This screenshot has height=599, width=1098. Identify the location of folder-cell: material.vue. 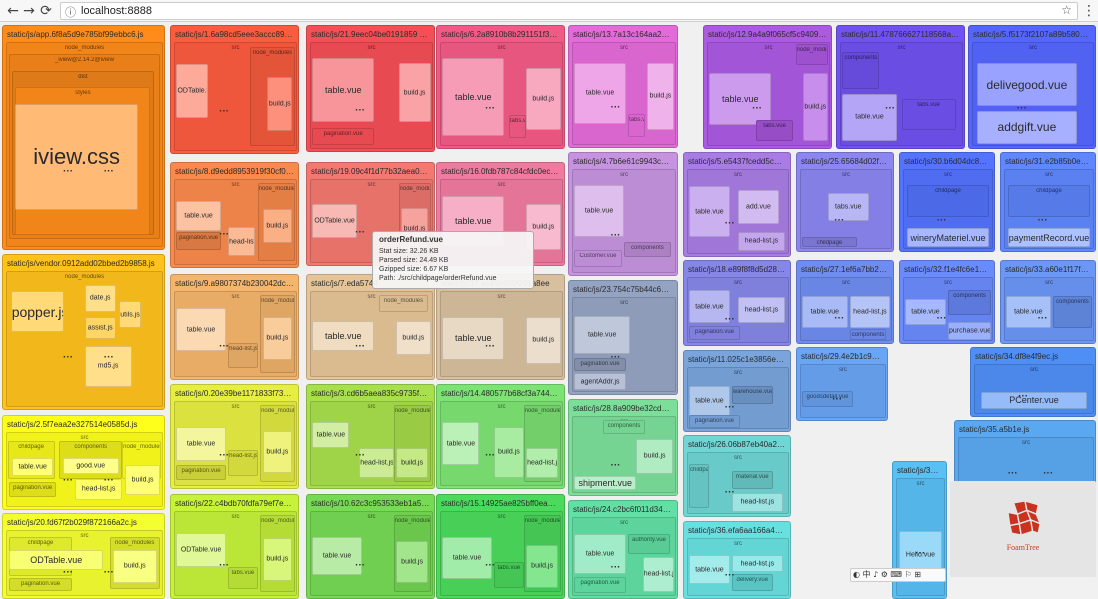
(752, 480).